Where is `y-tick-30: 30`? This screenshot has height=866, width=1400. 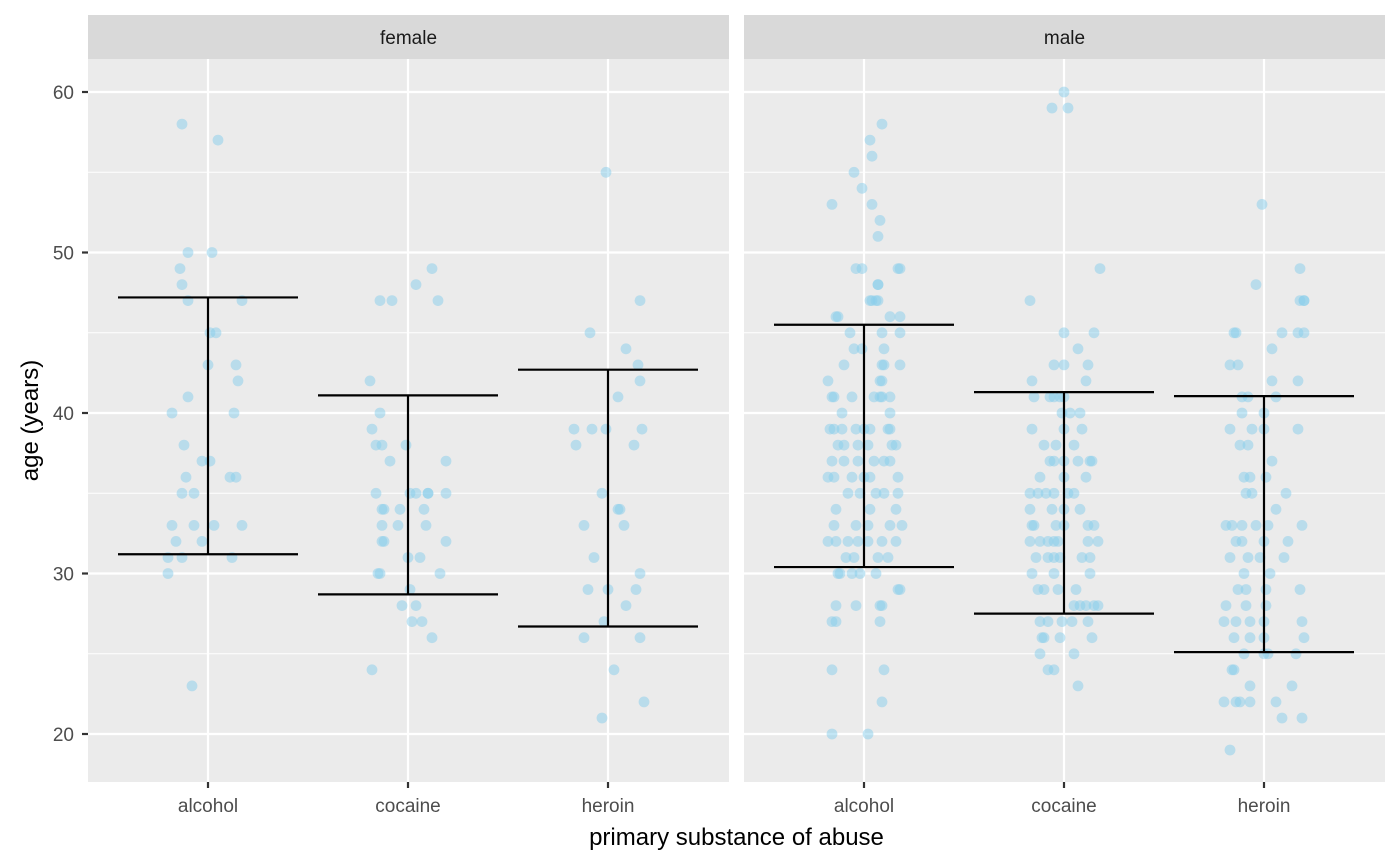 y-tick-30: 30 is located at coordinates (70, 575).